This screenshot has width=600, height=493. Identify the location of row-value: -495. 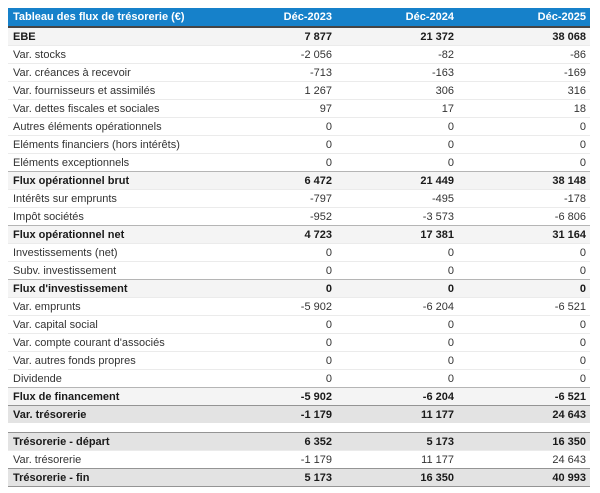
(397, 198).